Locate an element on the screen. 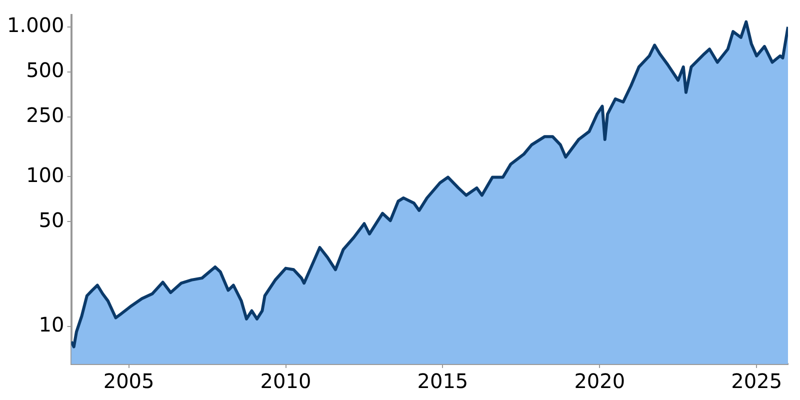 The height and width of the screenshot is (400, 800). y-tick-label: 50 is located at coordinates (51, 220).